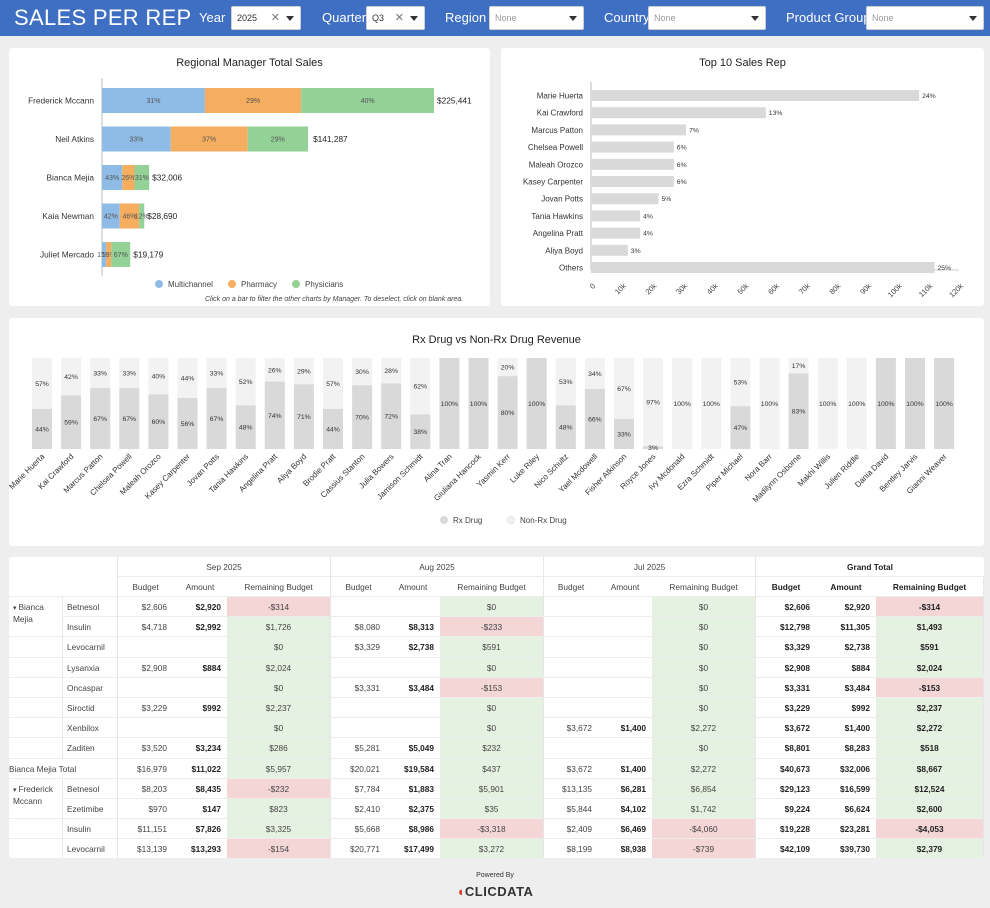 This screenshot has height=908, width=990. Describe the element at coordinates (145, 848) in the screenshot. I see `value-cell: $13,139` at that location.